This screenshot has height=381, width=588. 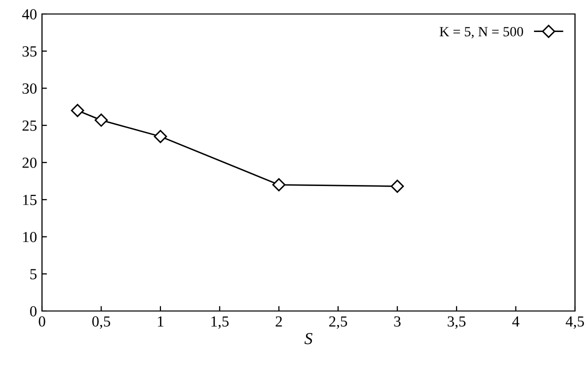 What do you see at coordinates (29, 163) in the screenshot?
I see `y-tick-label: 20` at bounding box center [29, 163].